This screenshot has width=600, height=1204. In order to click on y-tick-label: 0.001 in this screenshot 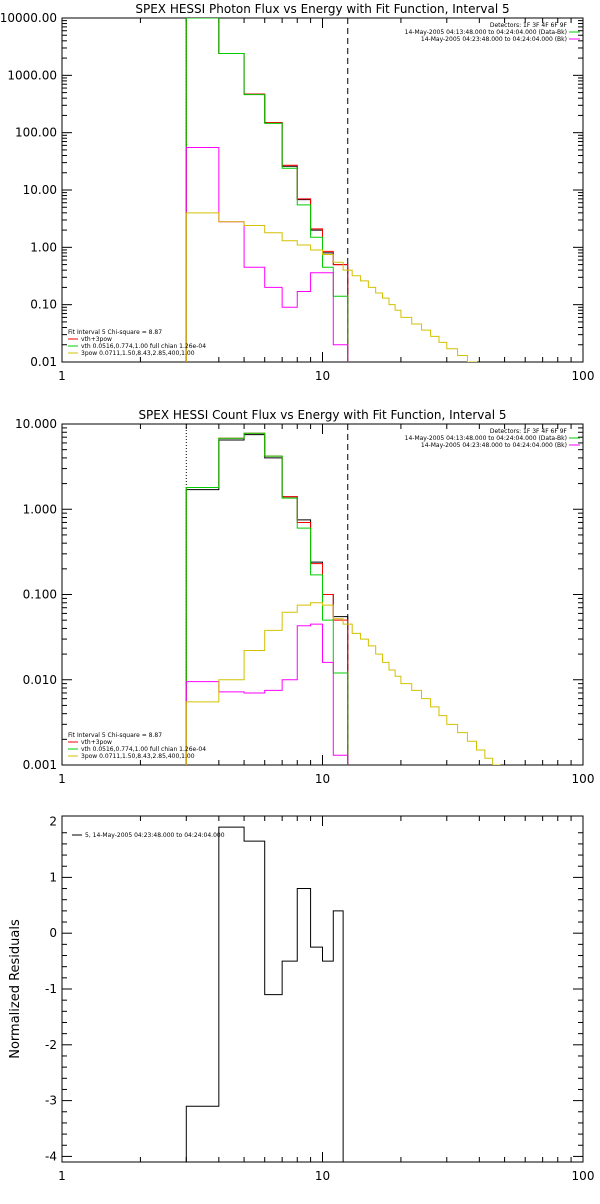, I will do `click(40, 765)`.